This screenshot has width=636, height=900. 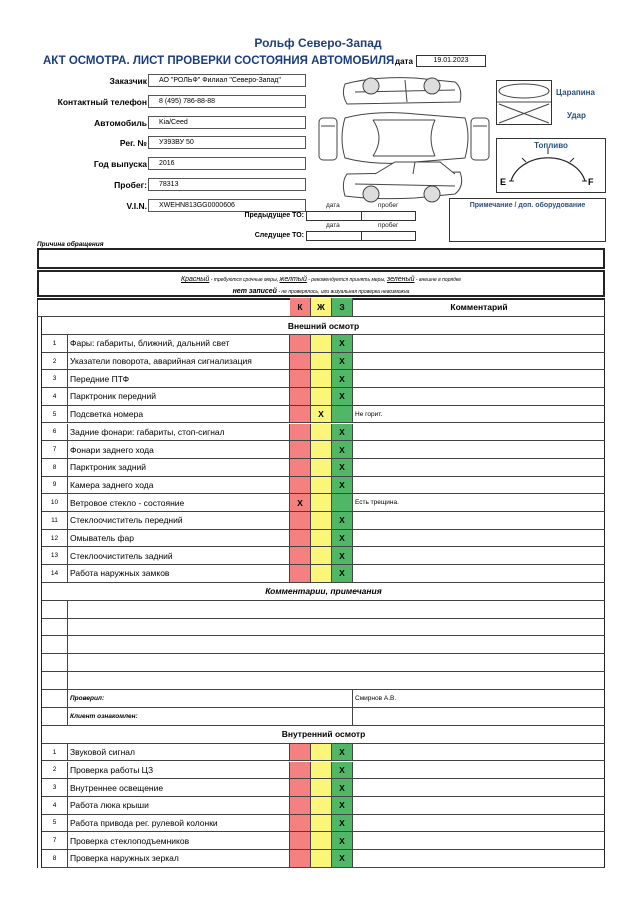 What do you see at coordinates (300, 502) in the screenshot?
I see `mark-red: X` at bounding box center [300, 502].